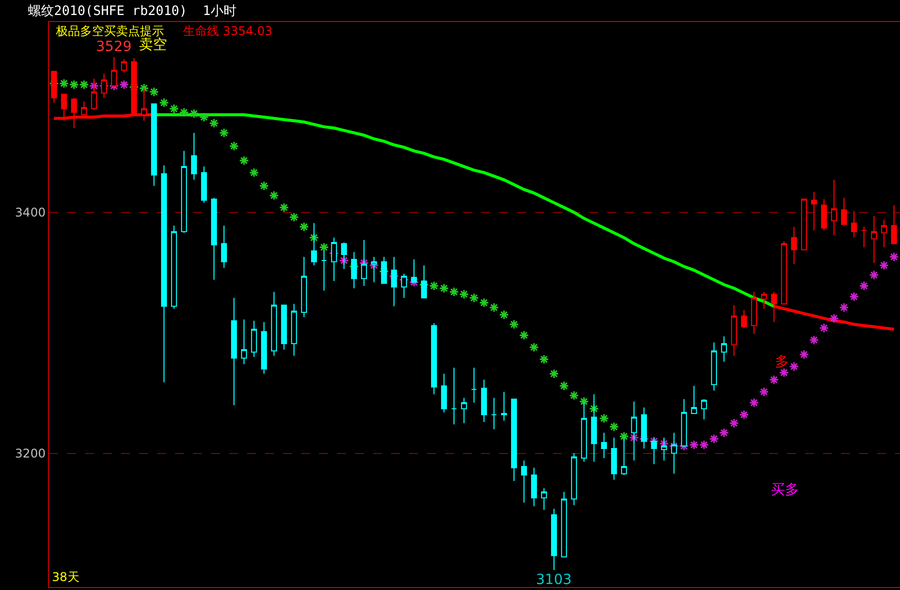 The image size is (900, 590). Describe the element at coordinates (109, 31) in the screenshot. I see `chart-subtitle: 极品多空买卖点提示` at that location.